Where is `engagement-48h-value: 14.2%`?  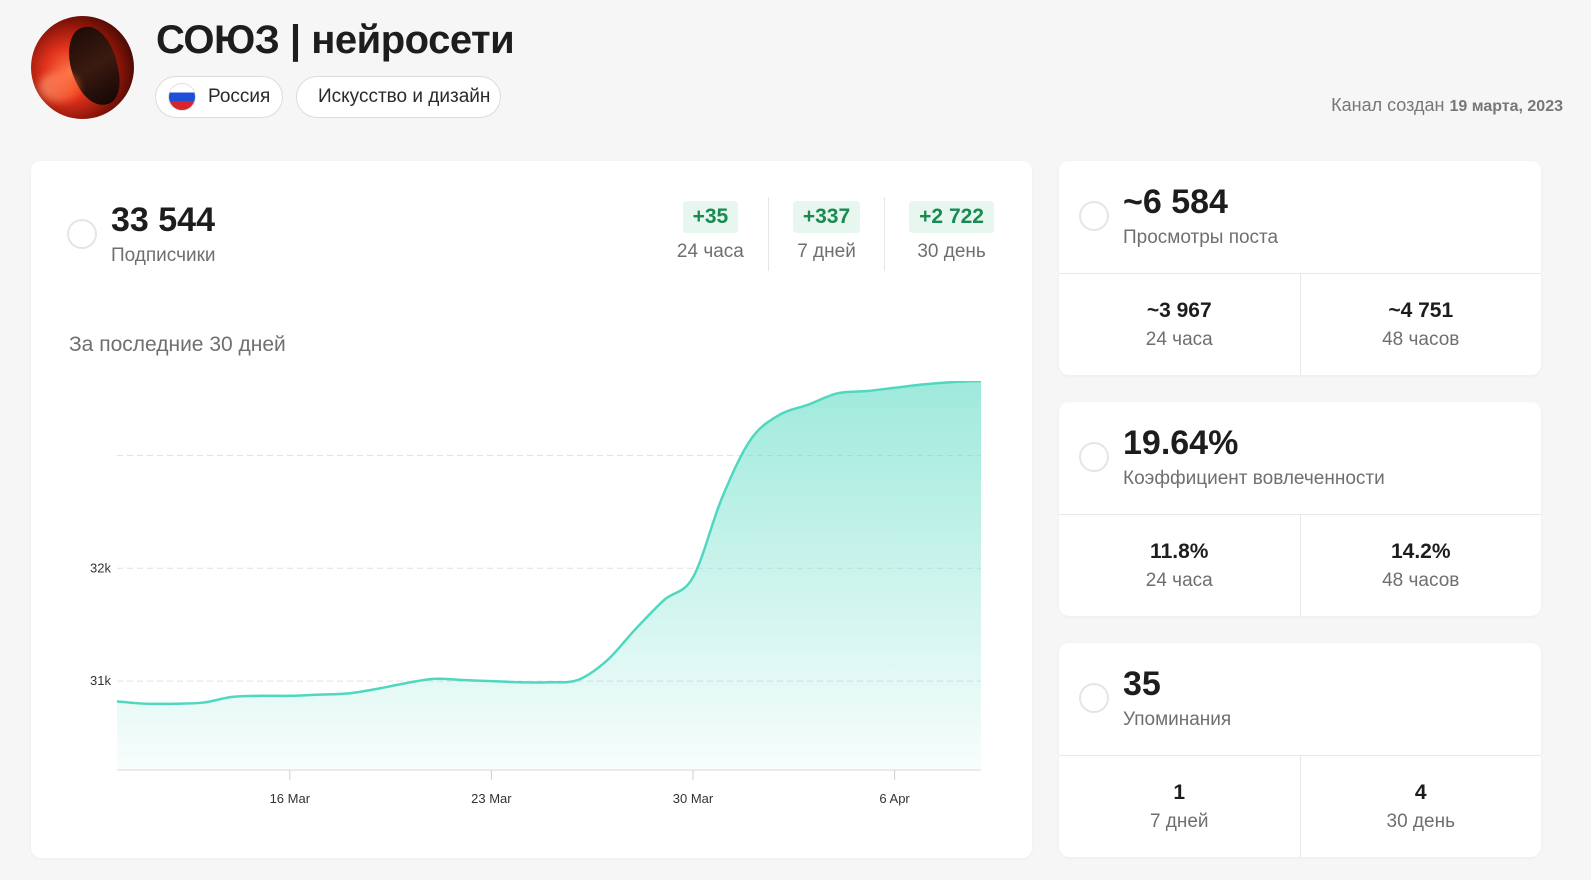
engagement-48h-value: 14.2% is located at coordinates (1420, 551).